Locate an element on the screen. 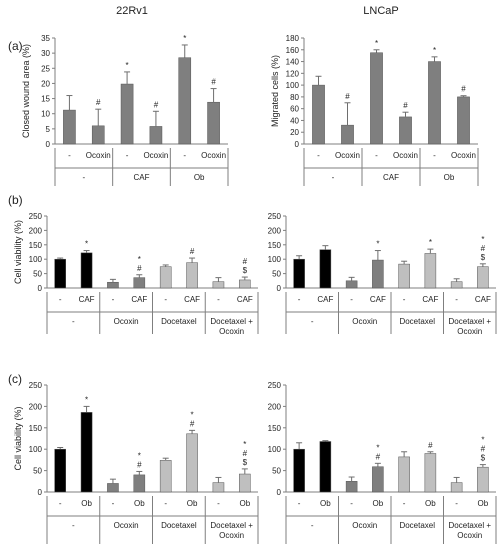 Image resolution: width=501 pixels, height=550 pixels. group-label-line: Ob is located at coordinates (199, 177).